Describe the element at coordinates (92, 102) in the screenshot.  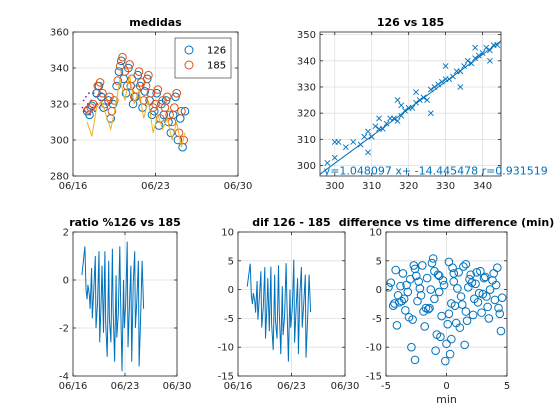
I see `series-s3` at that location.